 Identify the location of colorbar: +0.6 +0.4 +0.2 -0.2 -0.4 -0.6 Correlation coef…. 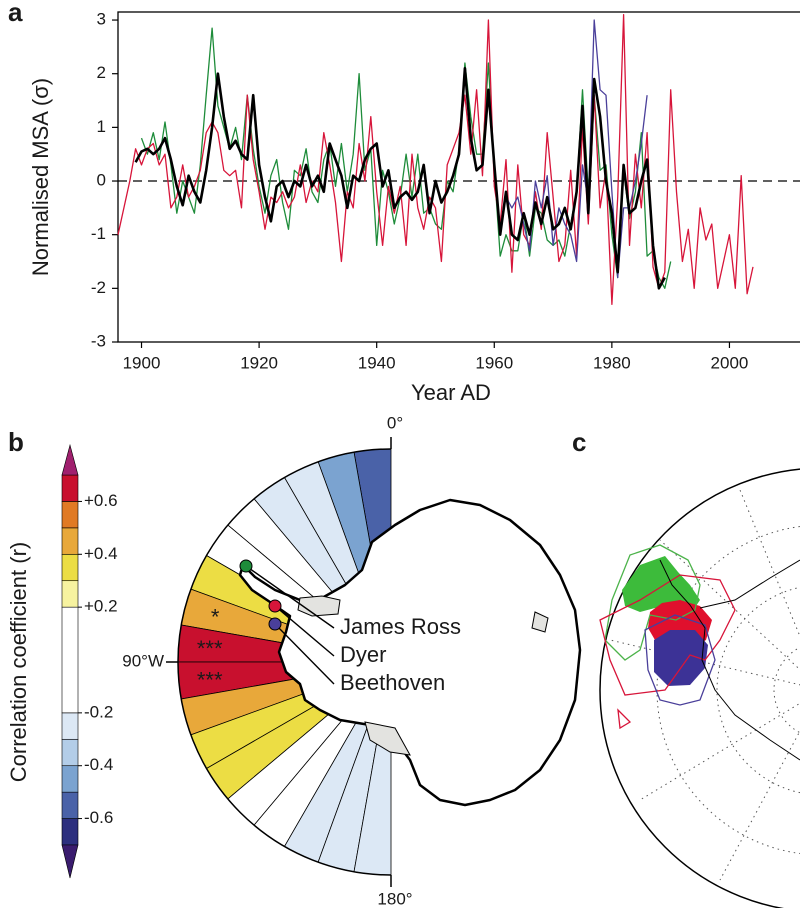
(62, 661).